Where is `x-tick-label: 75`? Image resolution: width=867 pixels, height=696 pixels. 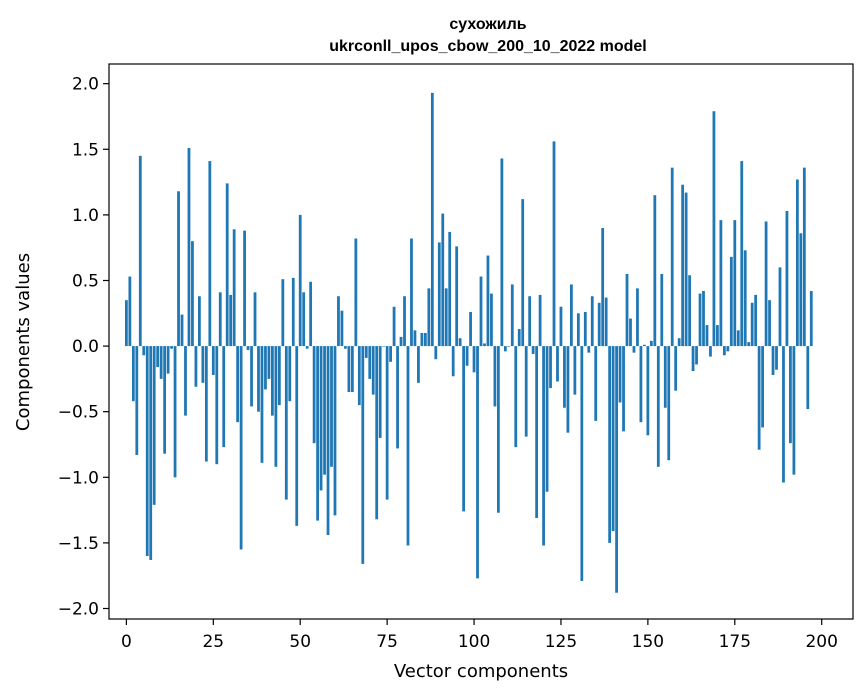
x-tick-label: 75 is located at coordinates (387, 642).